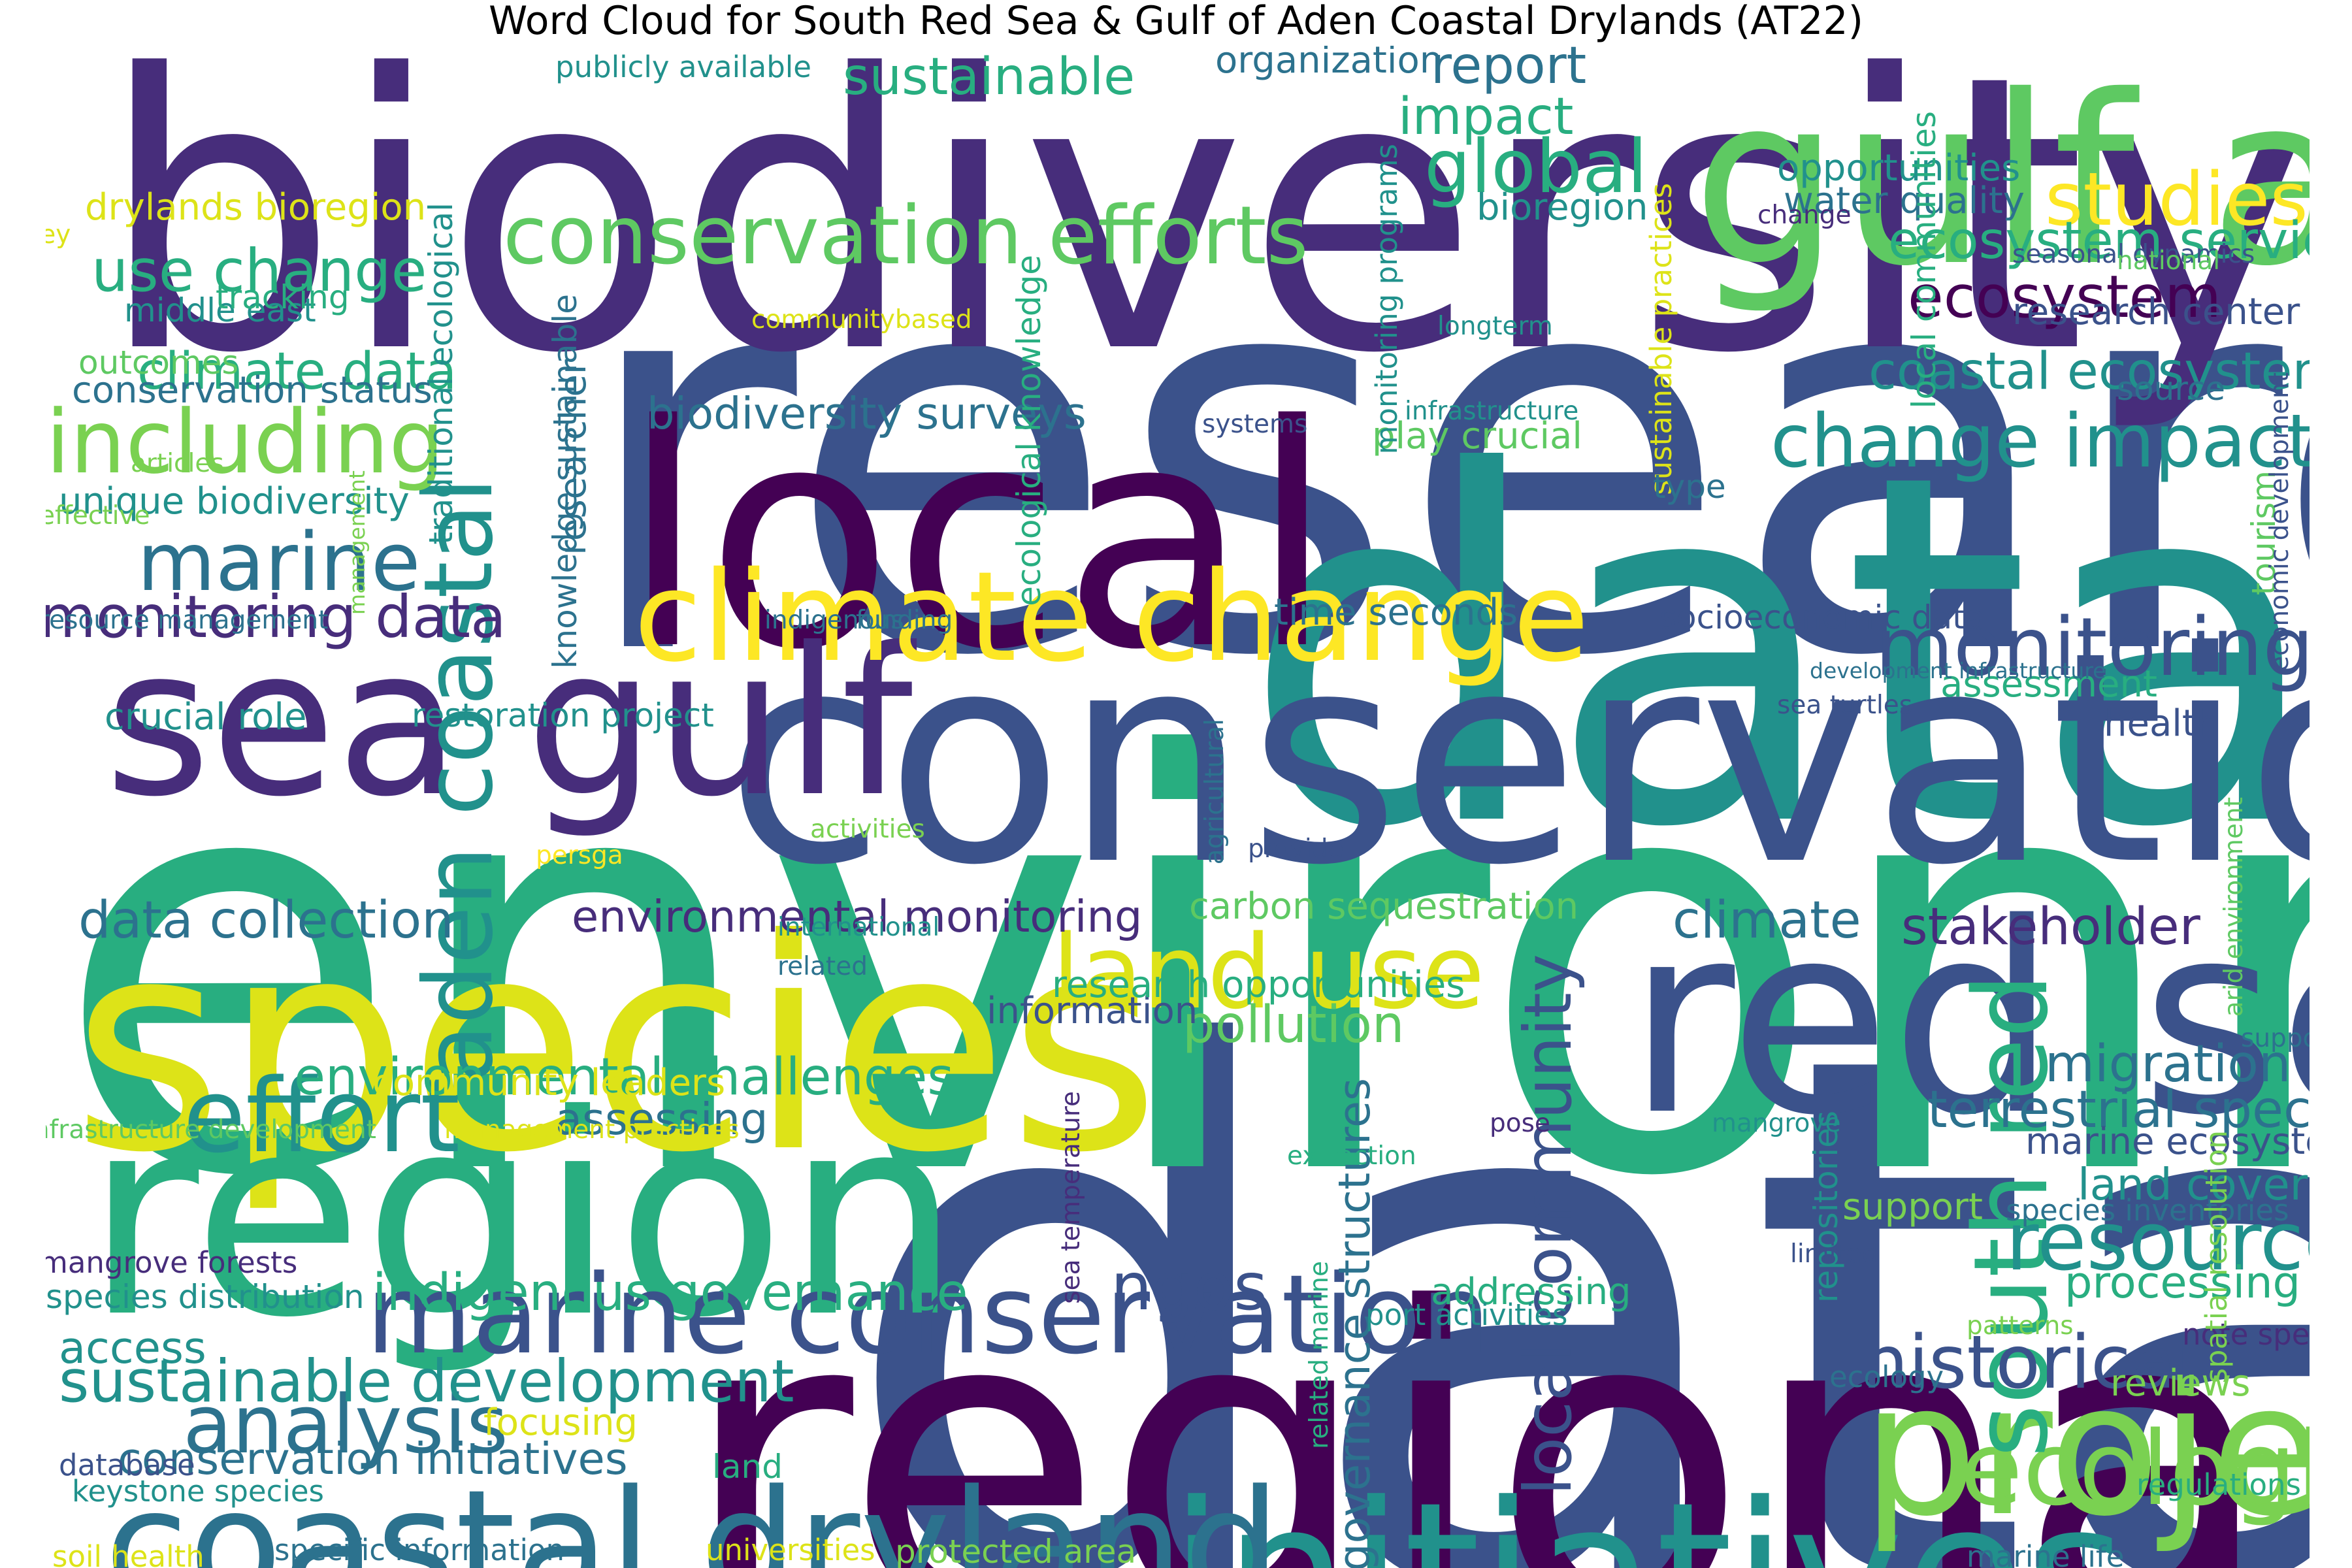 The height and width of the screenshot is (1568, 2352). What do you see at coordinates (2171, 389) in the screenshot?
I see `cloud-word: source` at bounding box center [2171, 389].